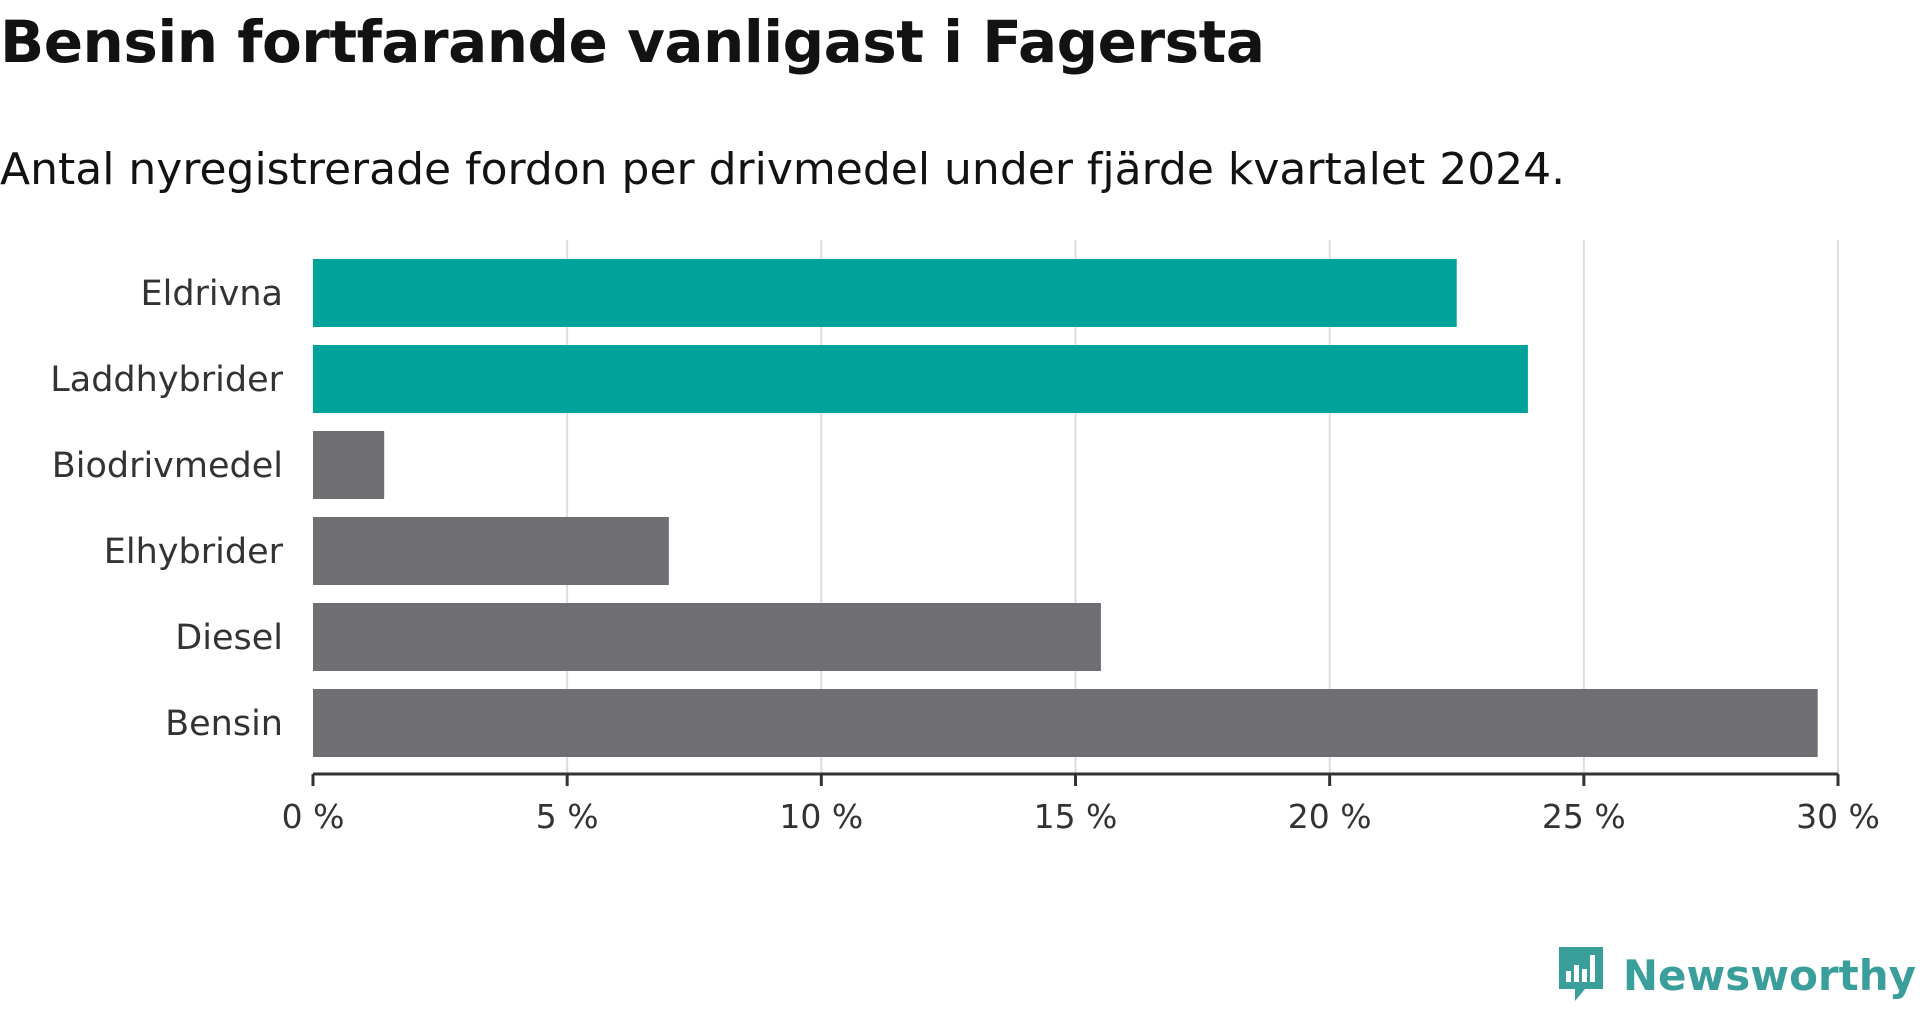  I want to click on brand-name: Newsworthy, so click(1769, 975).